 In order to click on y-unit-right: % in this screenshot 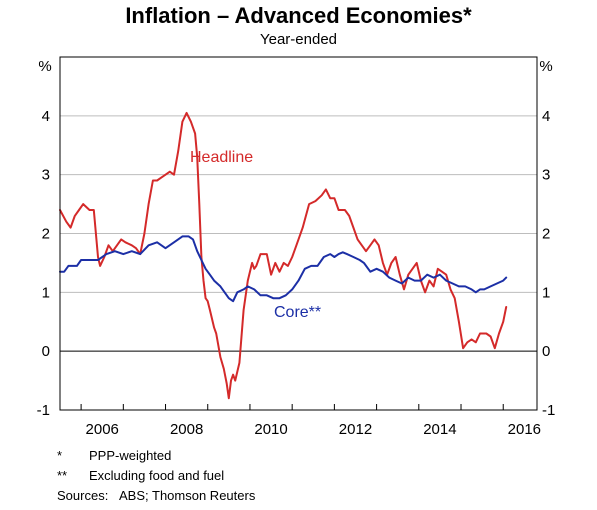, I will do `click(545, 66)`.